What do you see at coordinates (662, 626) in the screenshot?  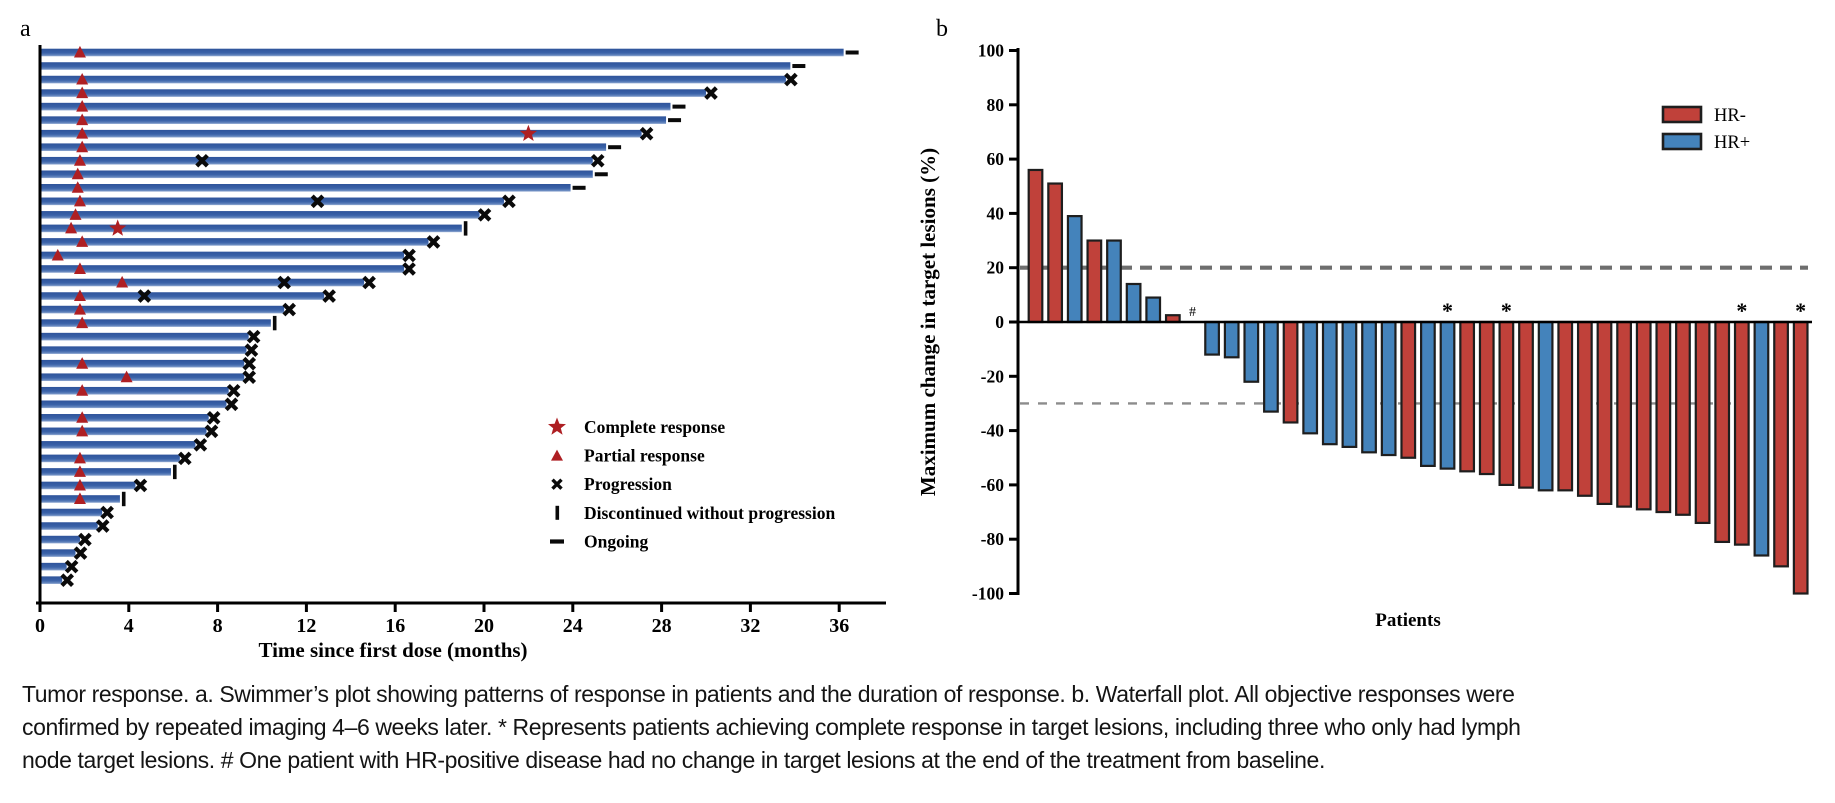 I see `swimmer-x-tick-label: 28` at bounding box center [662, 626].